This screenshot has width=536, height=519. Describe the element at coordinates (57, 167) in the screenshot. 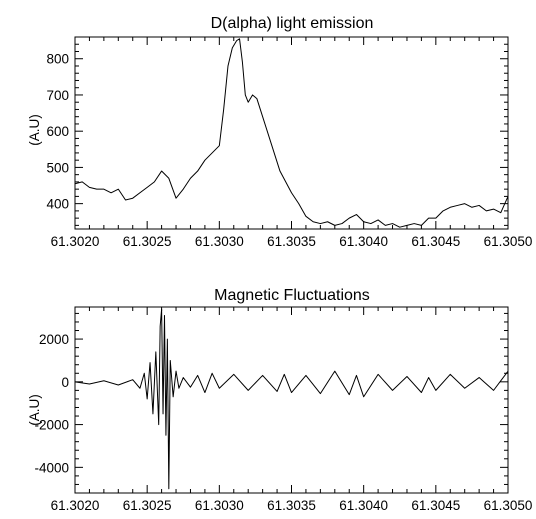

I see `dalpha-y-tick-label: 500` at that location.